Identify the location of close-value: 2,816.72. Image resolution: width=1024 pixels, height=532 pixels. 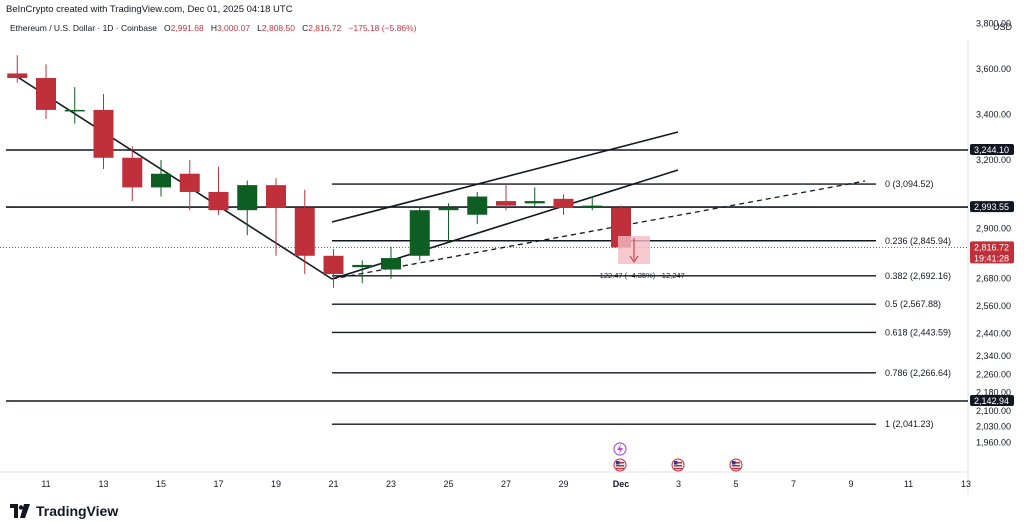
(325, 28).